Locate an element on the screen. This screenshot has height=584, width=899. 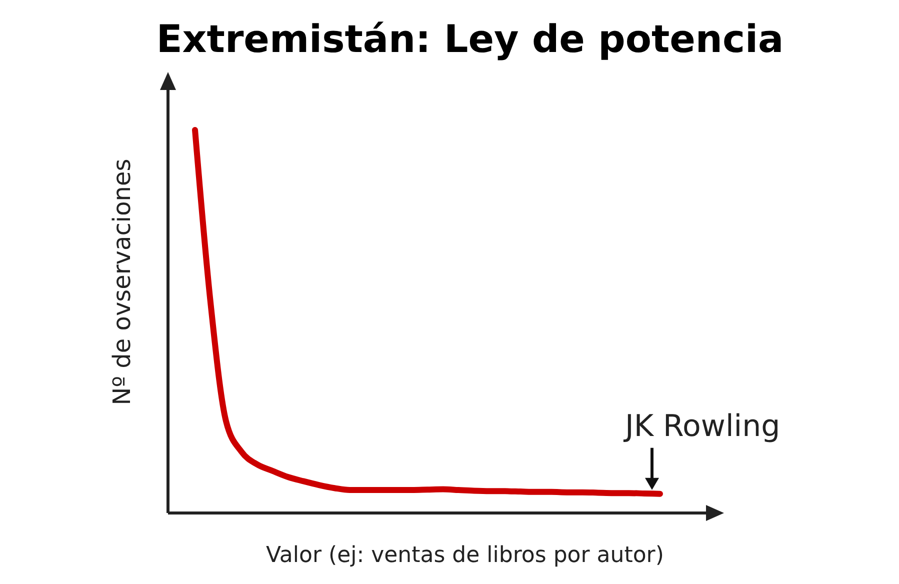
chart-title: Extremistán: Ley de potencia is located at coordinates (470, 39).